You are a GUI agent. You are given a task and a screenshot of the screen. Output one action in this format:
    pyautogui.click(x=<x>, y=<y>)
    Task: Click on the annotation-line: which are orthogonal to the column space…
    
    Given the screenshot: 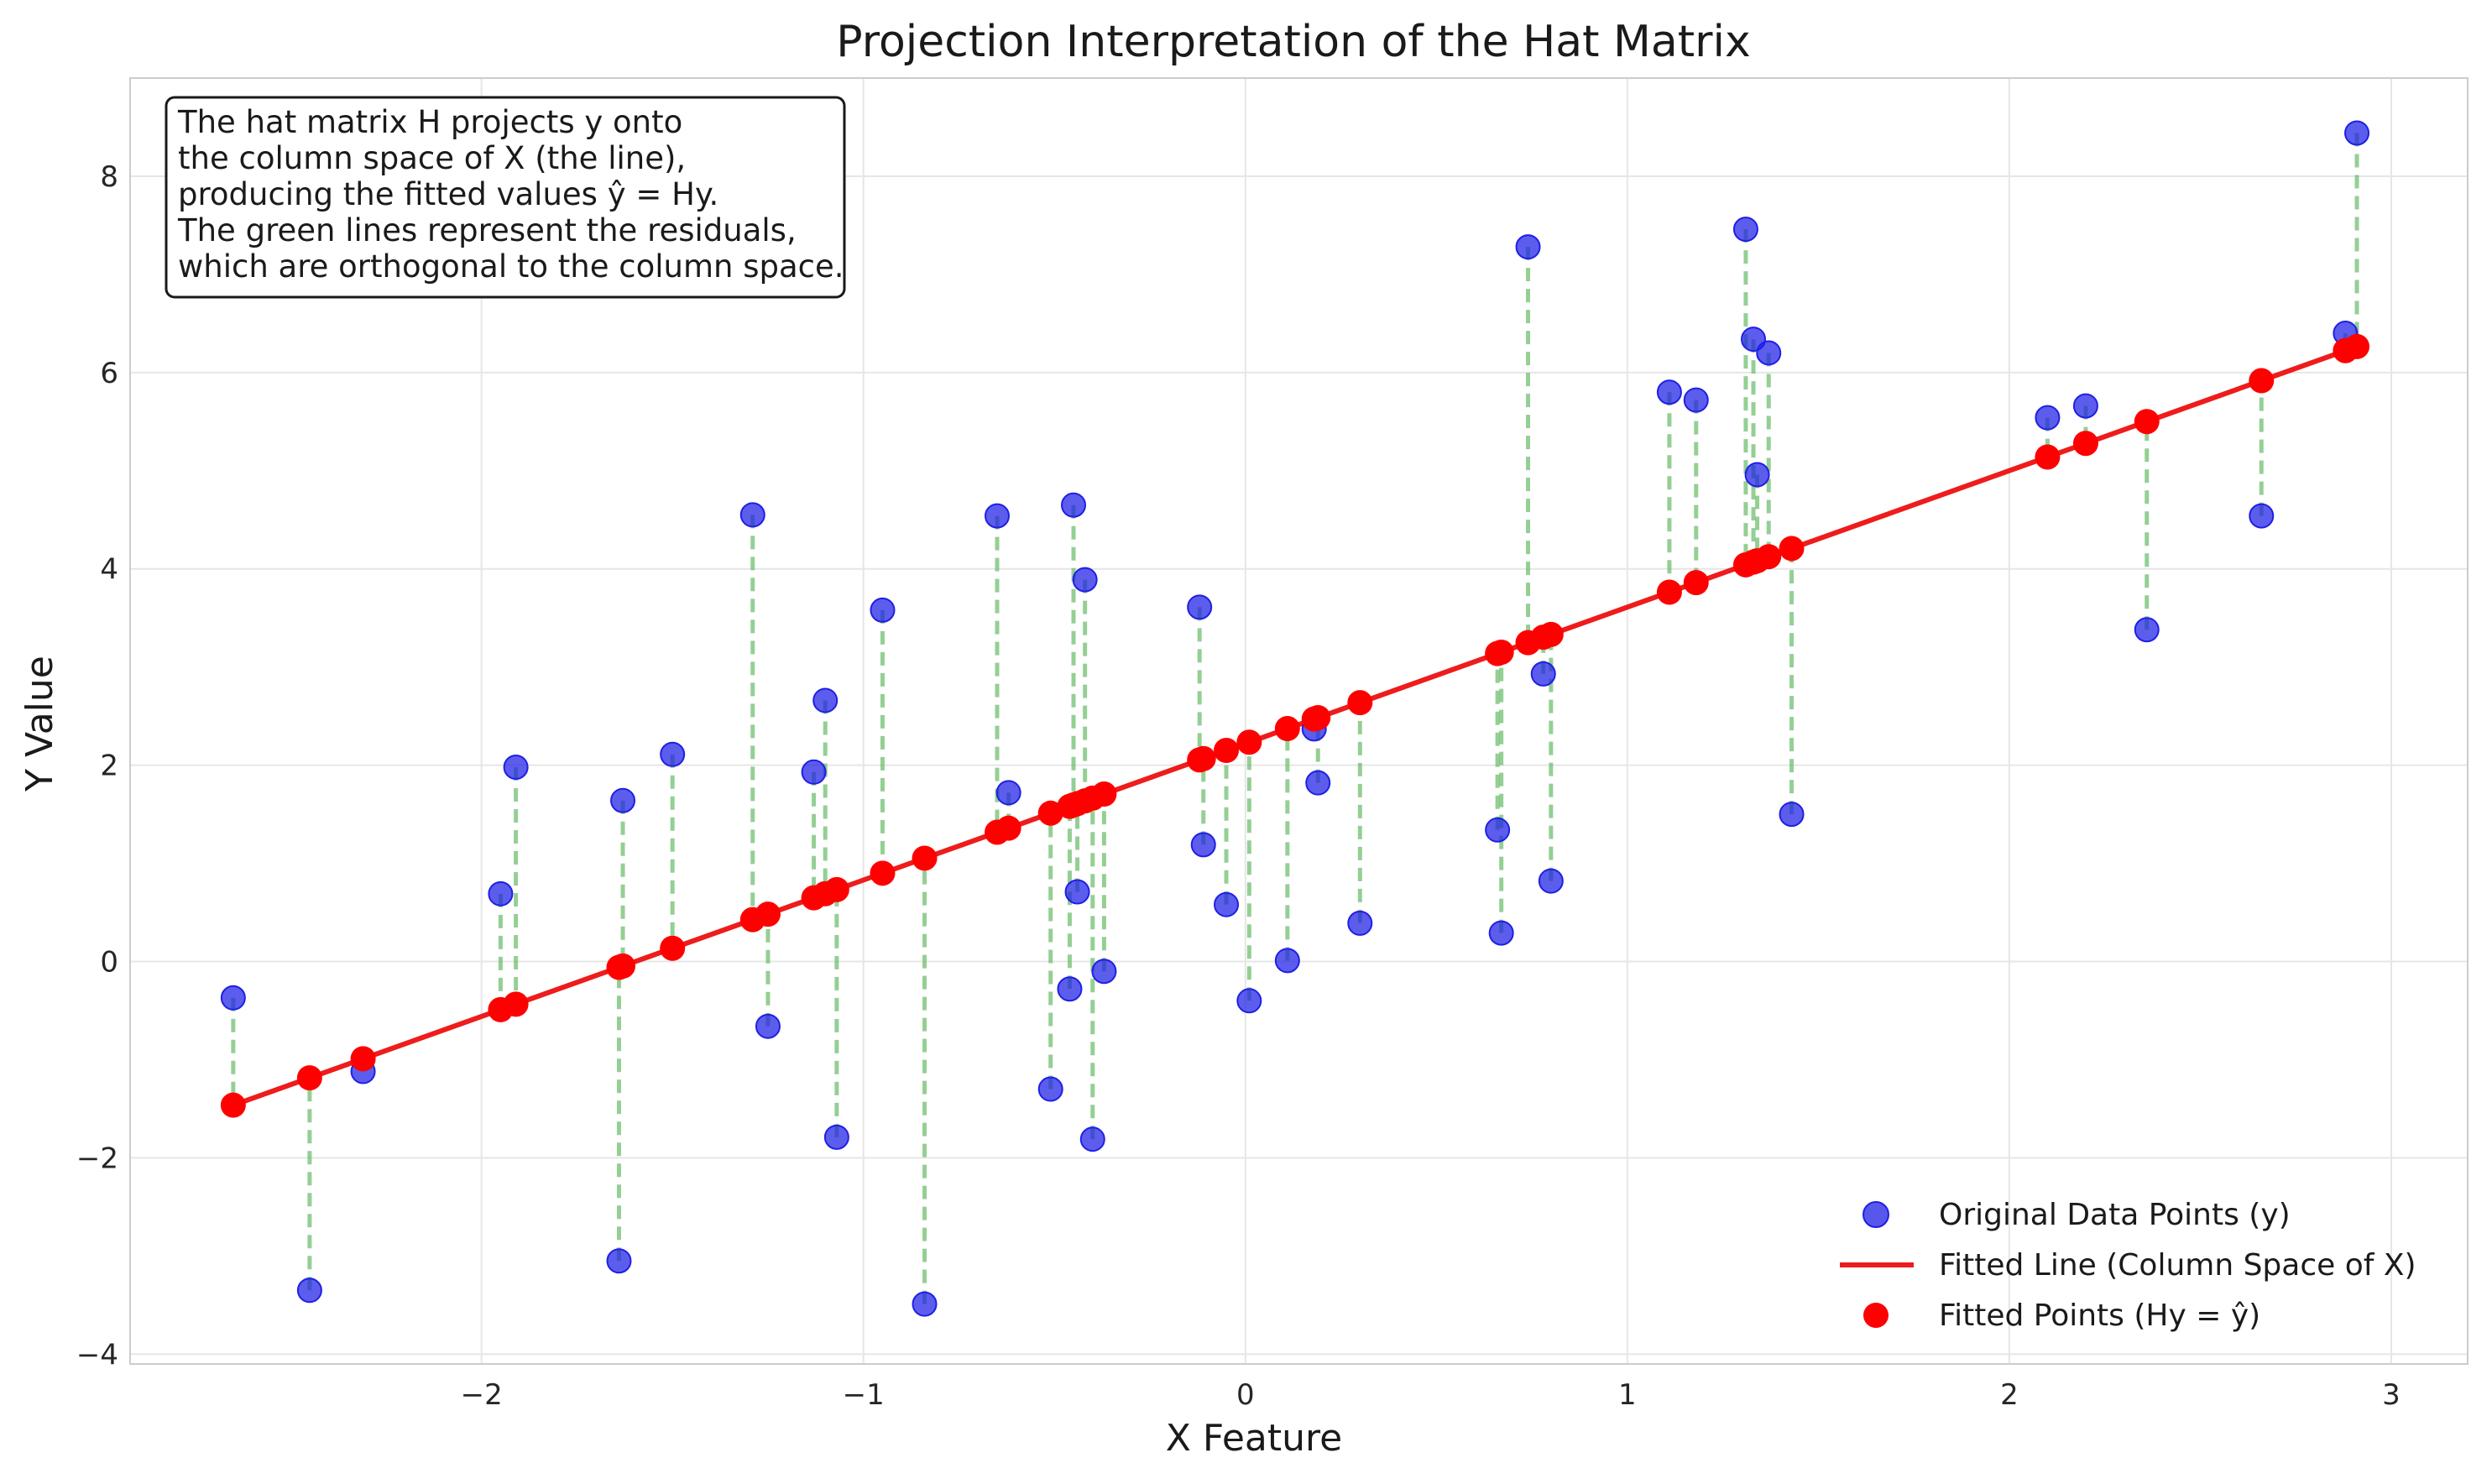 What is the action you would take?
    pyautogui.click(x=511, y=266)
    